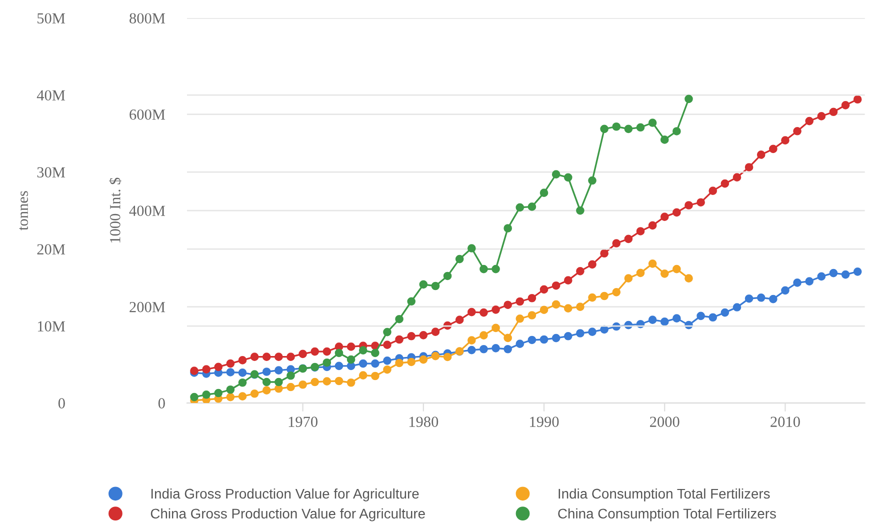  Describe the element at coordinates (52, 18) in the screenshot. I see `y-tick-label: 50M` at that location.